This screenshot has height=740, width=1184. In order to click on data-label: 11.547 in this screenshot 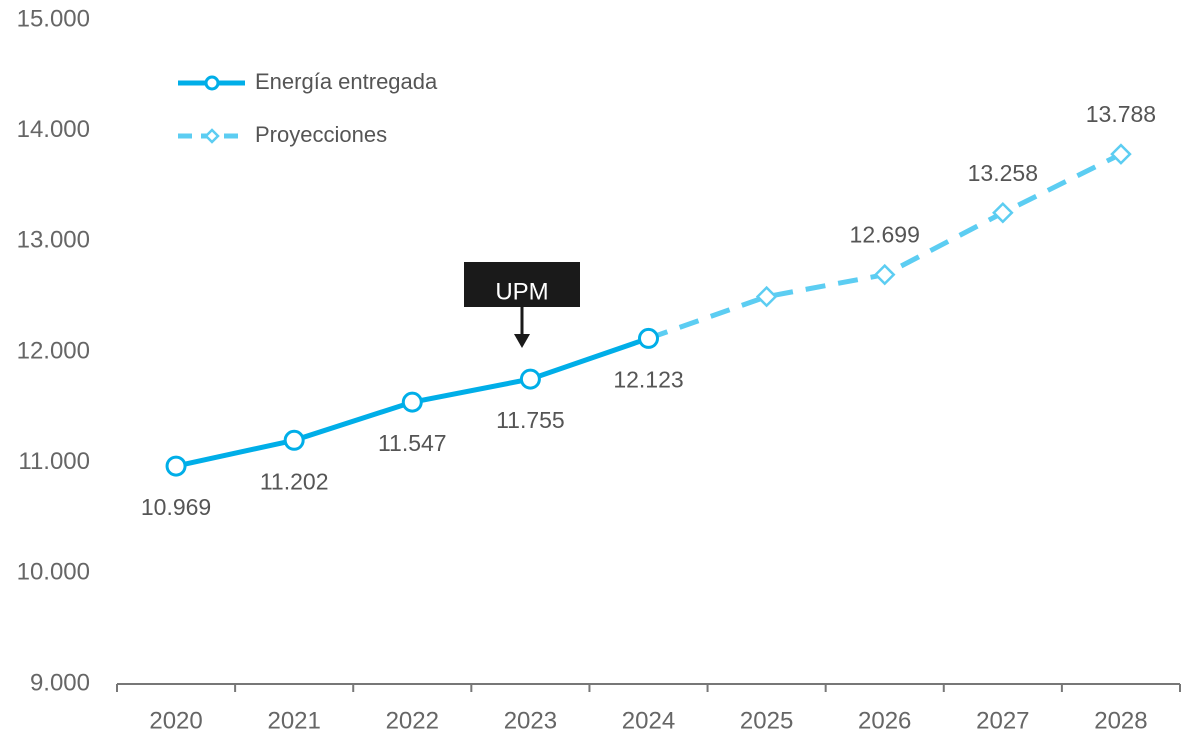, I will do `click(412, 443)`.